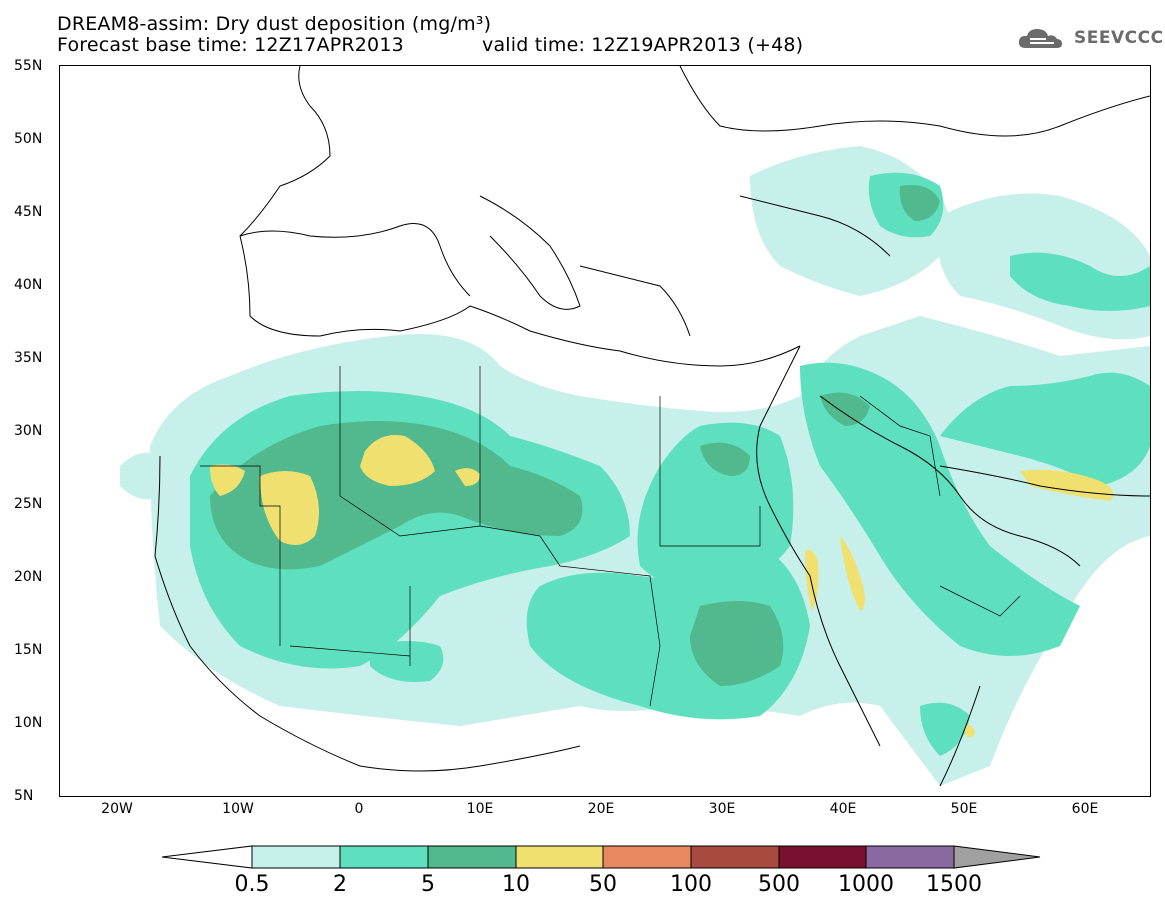 This screenshot has width=1165, height=907. I want to click on colorbar-under-arrow, so click(207, 857).